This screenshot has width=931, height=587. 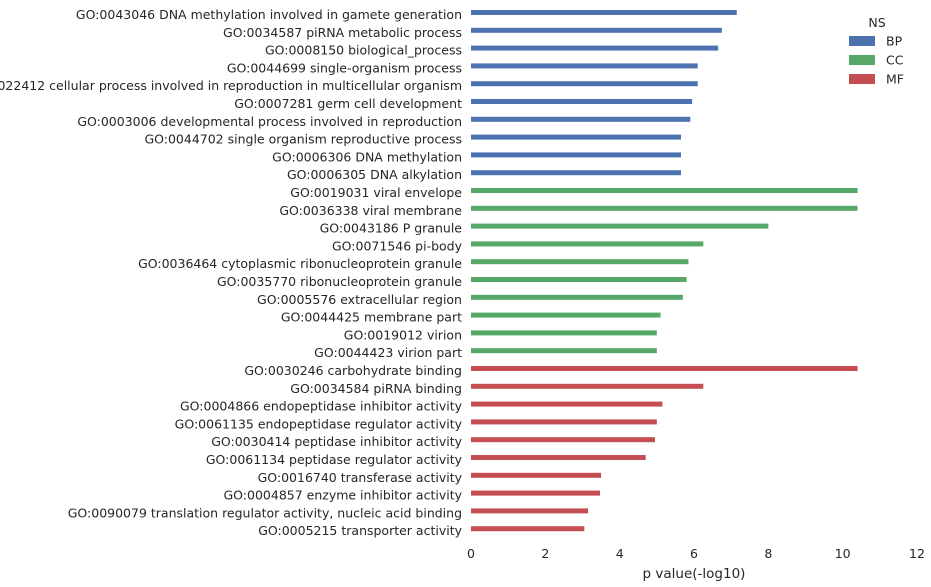 What do you see at coordinates (768, 553) in the screenshot?
I see `x-tick-label: 8` at bounding box center [768, 553].